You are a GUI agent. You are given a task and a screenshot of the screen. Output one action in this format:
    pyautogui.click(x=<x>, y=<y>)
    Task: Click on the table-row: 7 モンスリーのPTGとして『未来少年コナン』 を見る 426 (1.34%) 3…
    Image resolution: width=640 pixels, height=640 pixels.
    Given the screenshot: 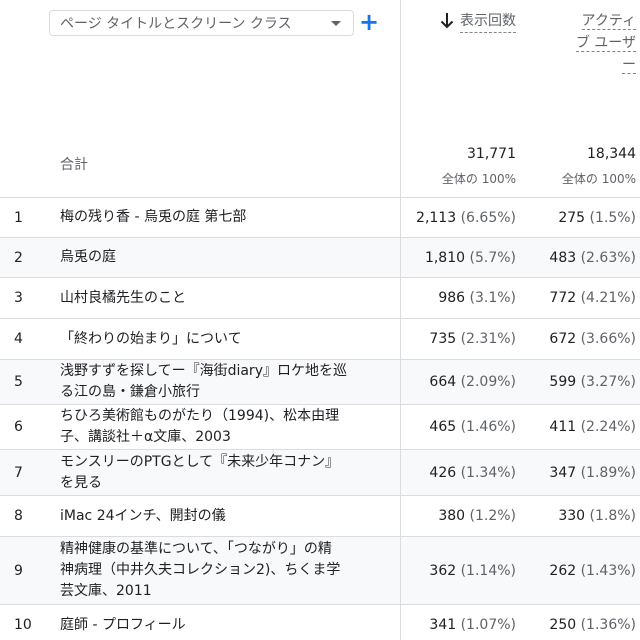 What is the action you would take?
    pyautogui.click(x=320, y=473)
    